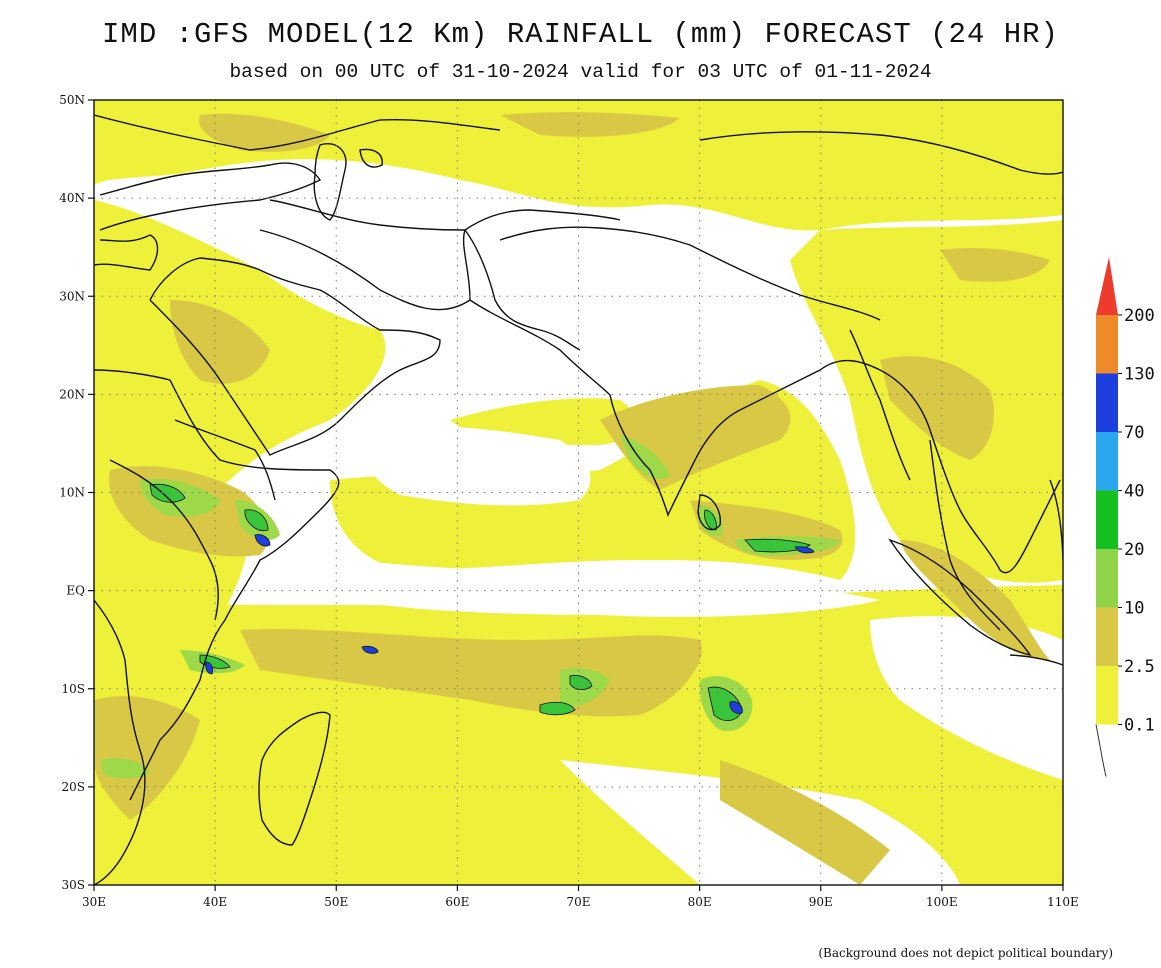  Describe the element at coordinates (1134, 609) in the screenshot. I see `legend-label: 10` at that location.